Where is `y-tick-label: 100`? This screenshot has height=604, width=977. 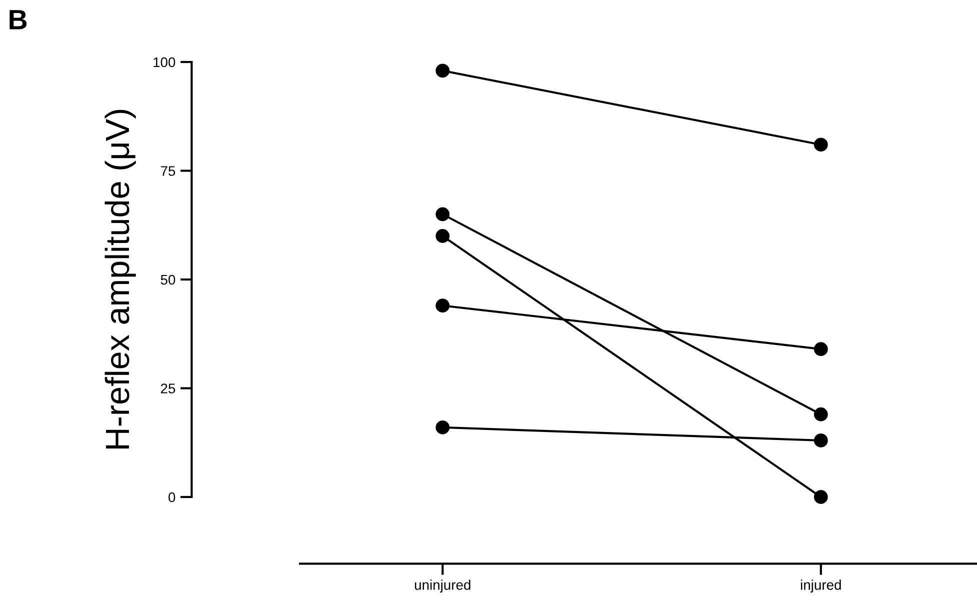
y-tick-label: 100 is located at coordinates (165, 62).